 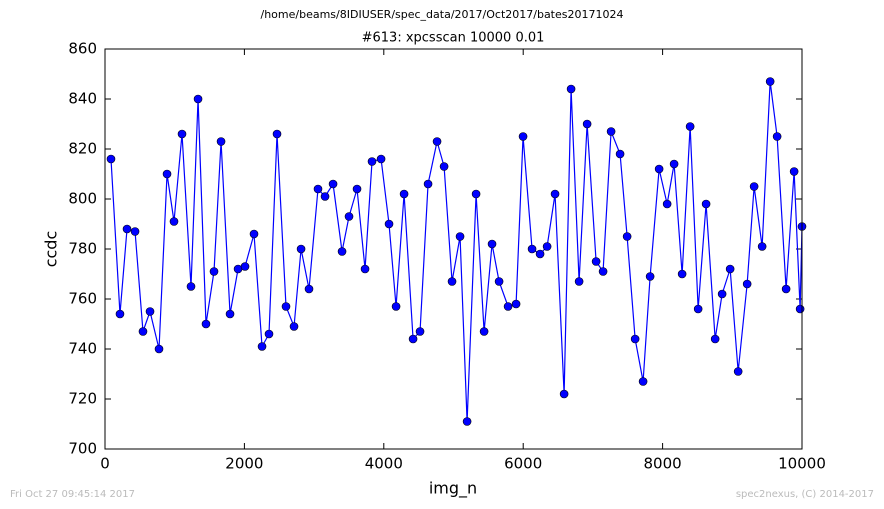 I want to click on y-tick-label: 740, so click(x=82, y=349).